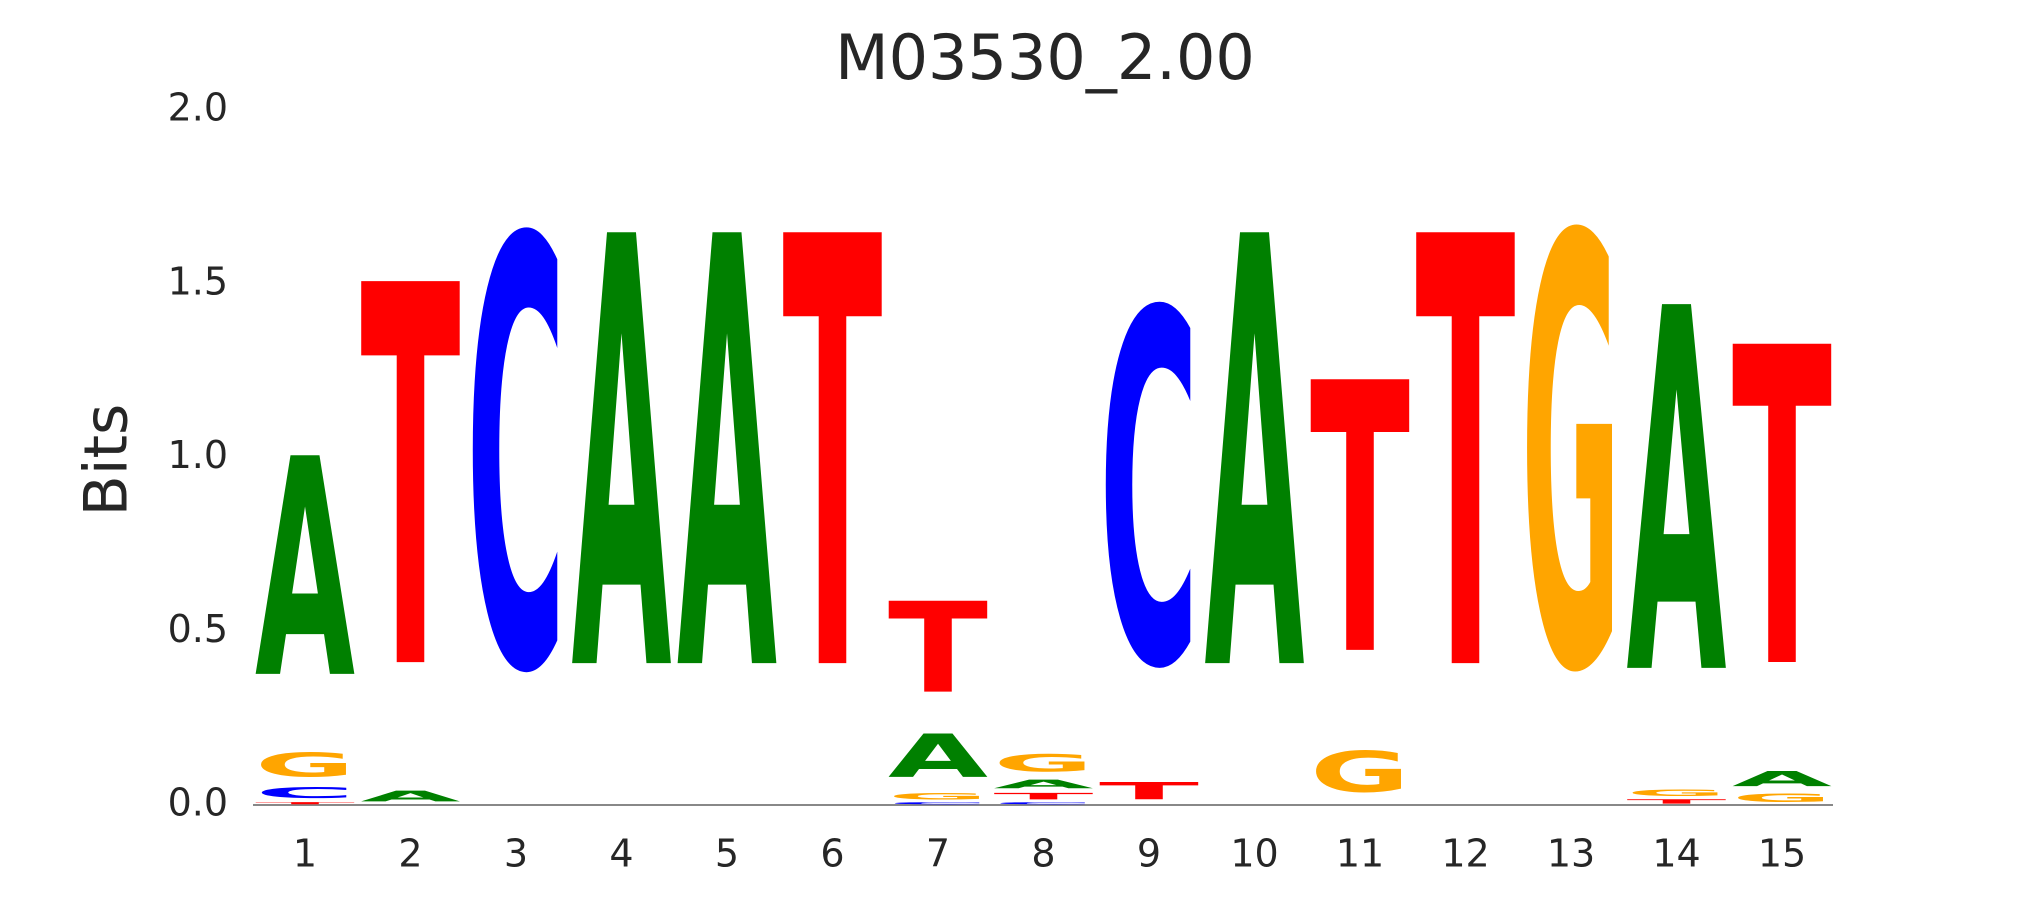  Describe the element at coordinates (621, 854) in the screenshot. I see `x-tick-label: 4` at that location.